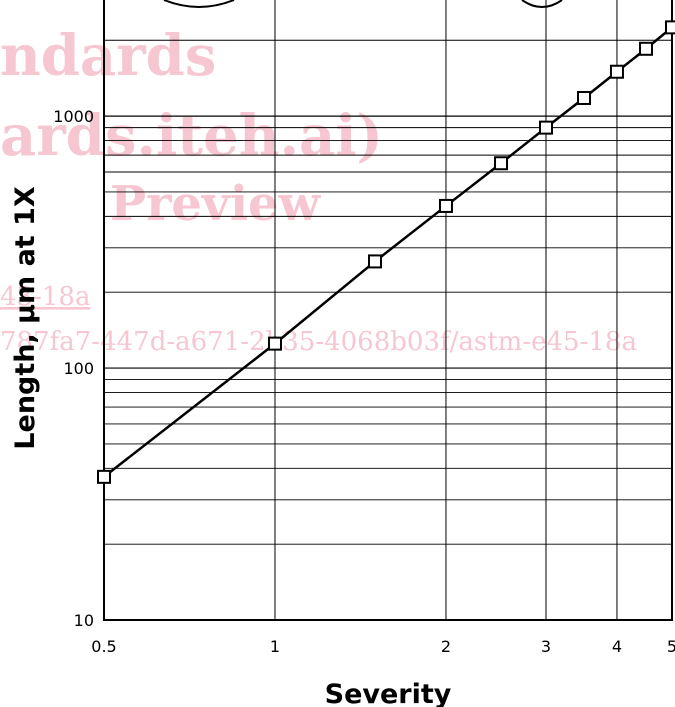 Image resolution: width=675 pixels, height=707 pixels. What do you see at coordinates (25, 318) in the screenshot?
I see `y-axis-label: Length, µm at 1X` at bounding box center [25, 318].